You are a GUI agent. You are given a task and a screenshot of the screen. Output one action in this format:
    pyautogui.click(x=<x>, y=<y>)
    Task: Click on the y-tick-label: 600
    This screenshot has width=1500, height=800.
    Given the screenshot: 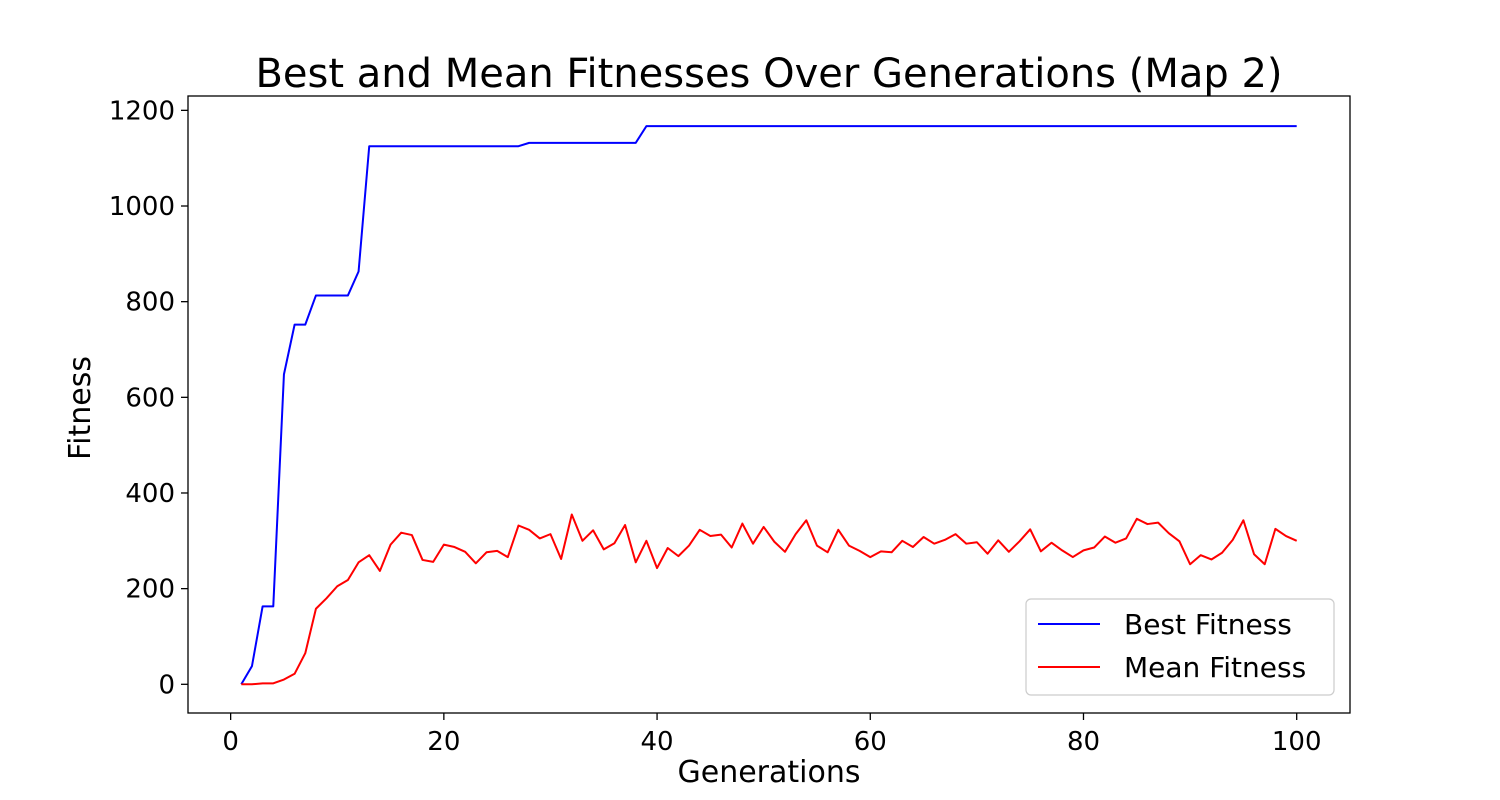 What is the action you would take?
    pyautogui.click(x=150, y=398)
    